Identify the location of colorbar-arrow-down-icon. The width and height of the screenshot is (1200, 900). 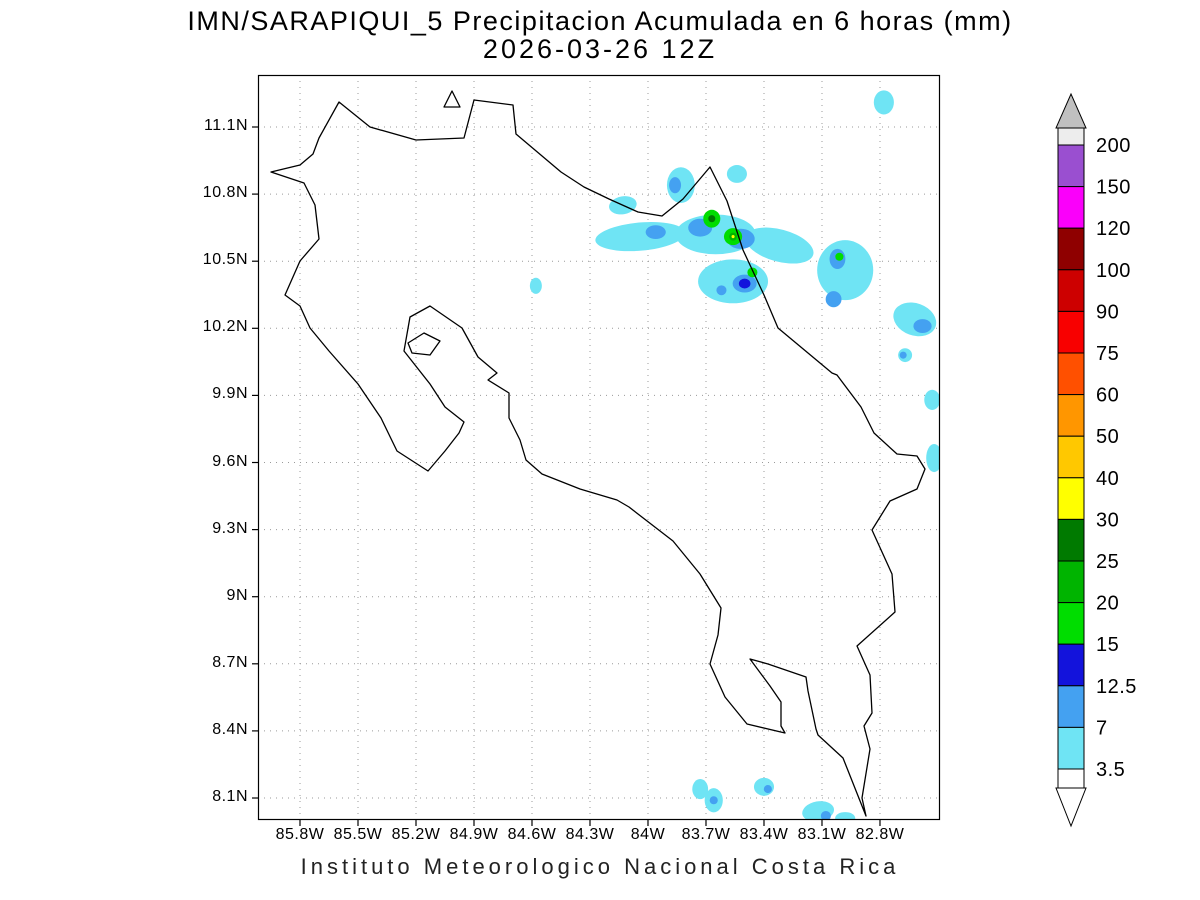
(1071, 807).